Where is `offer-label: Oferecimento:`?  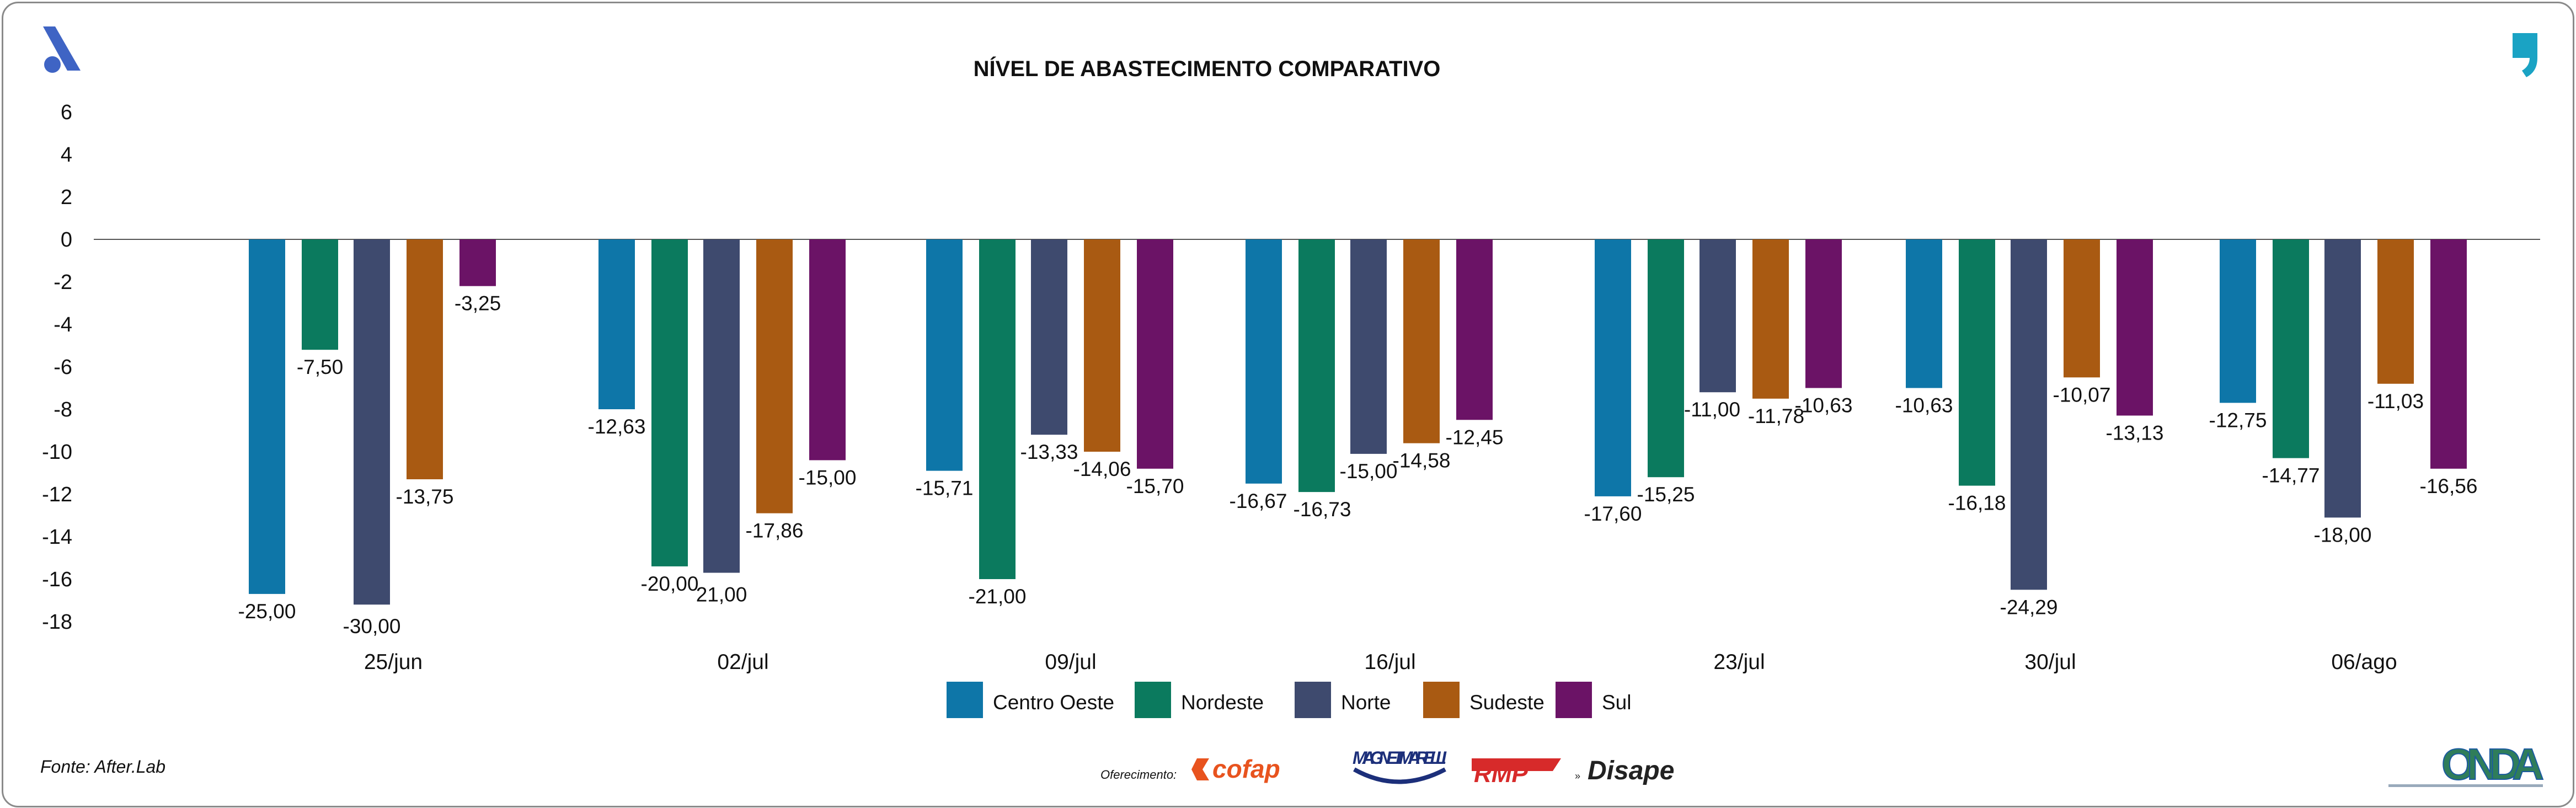 offer-label: Oferecimento: is located at coordinates (1138, 775).